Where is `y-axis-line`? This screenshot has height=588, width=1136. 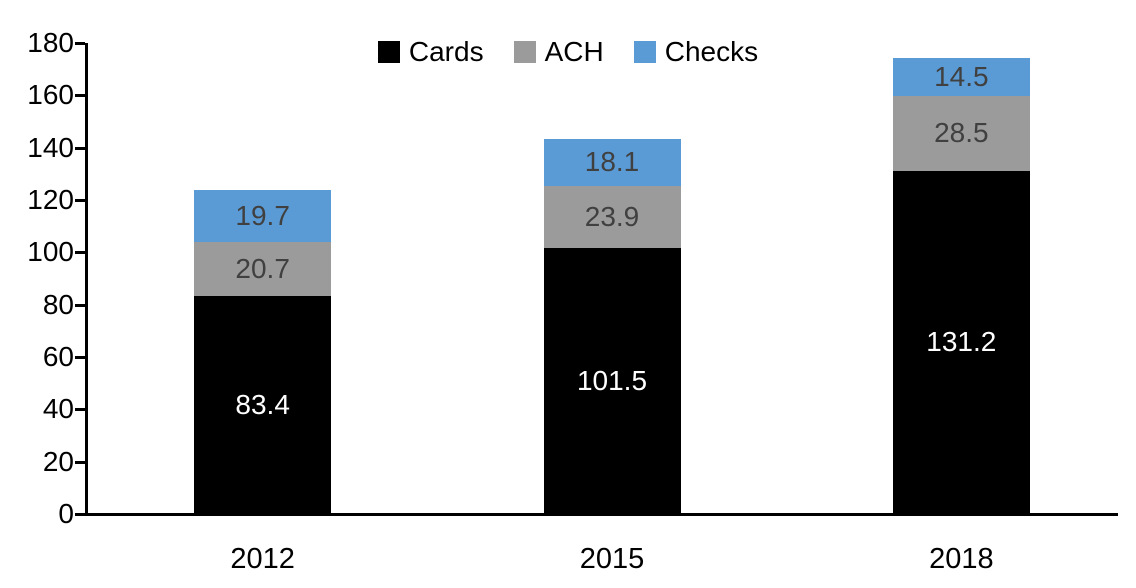 y-axis-line is located at coordinates (86, 279).